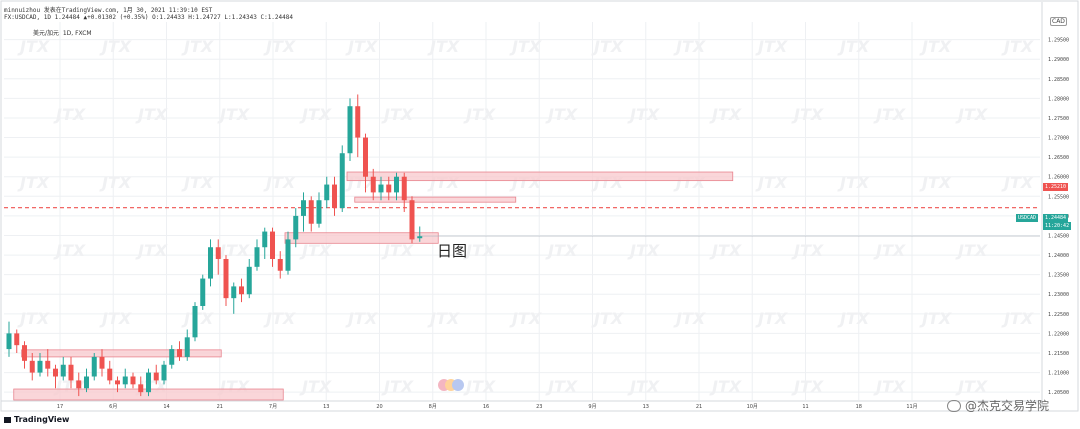 Image resolution: width=1080 pixels, height=429 pixels. Describe the element at coordinates (592, 407) in the screenshot. I see `x-tick-label: 9月` at that location.